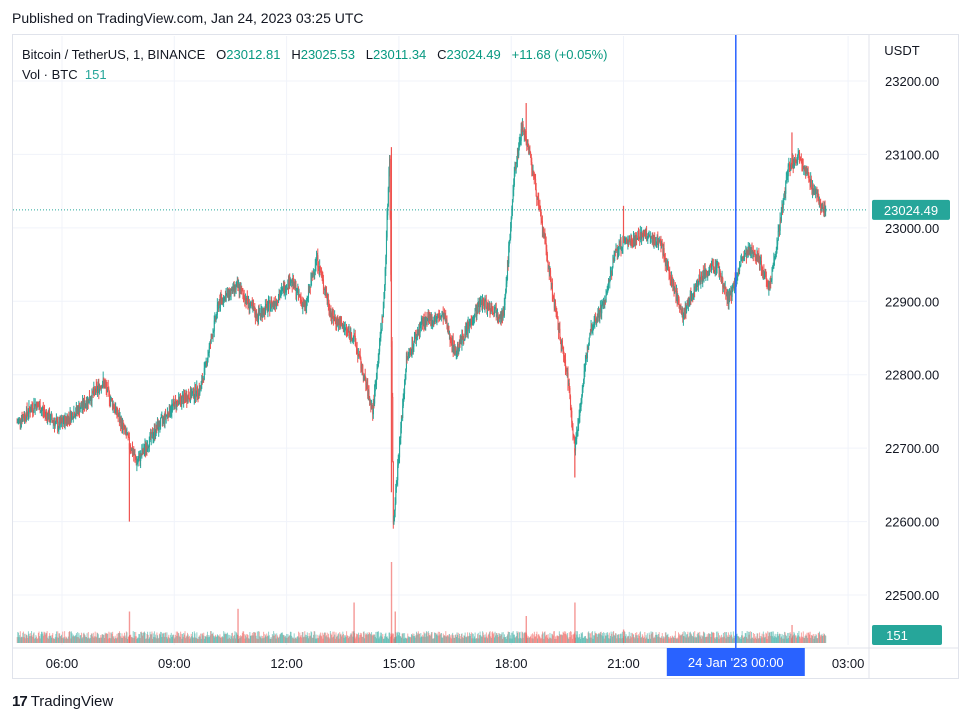 This screenshot has height=725, width=972. I want to click on crosshair-time-label: 24 Jan '23 00:00, so click(736, 662).